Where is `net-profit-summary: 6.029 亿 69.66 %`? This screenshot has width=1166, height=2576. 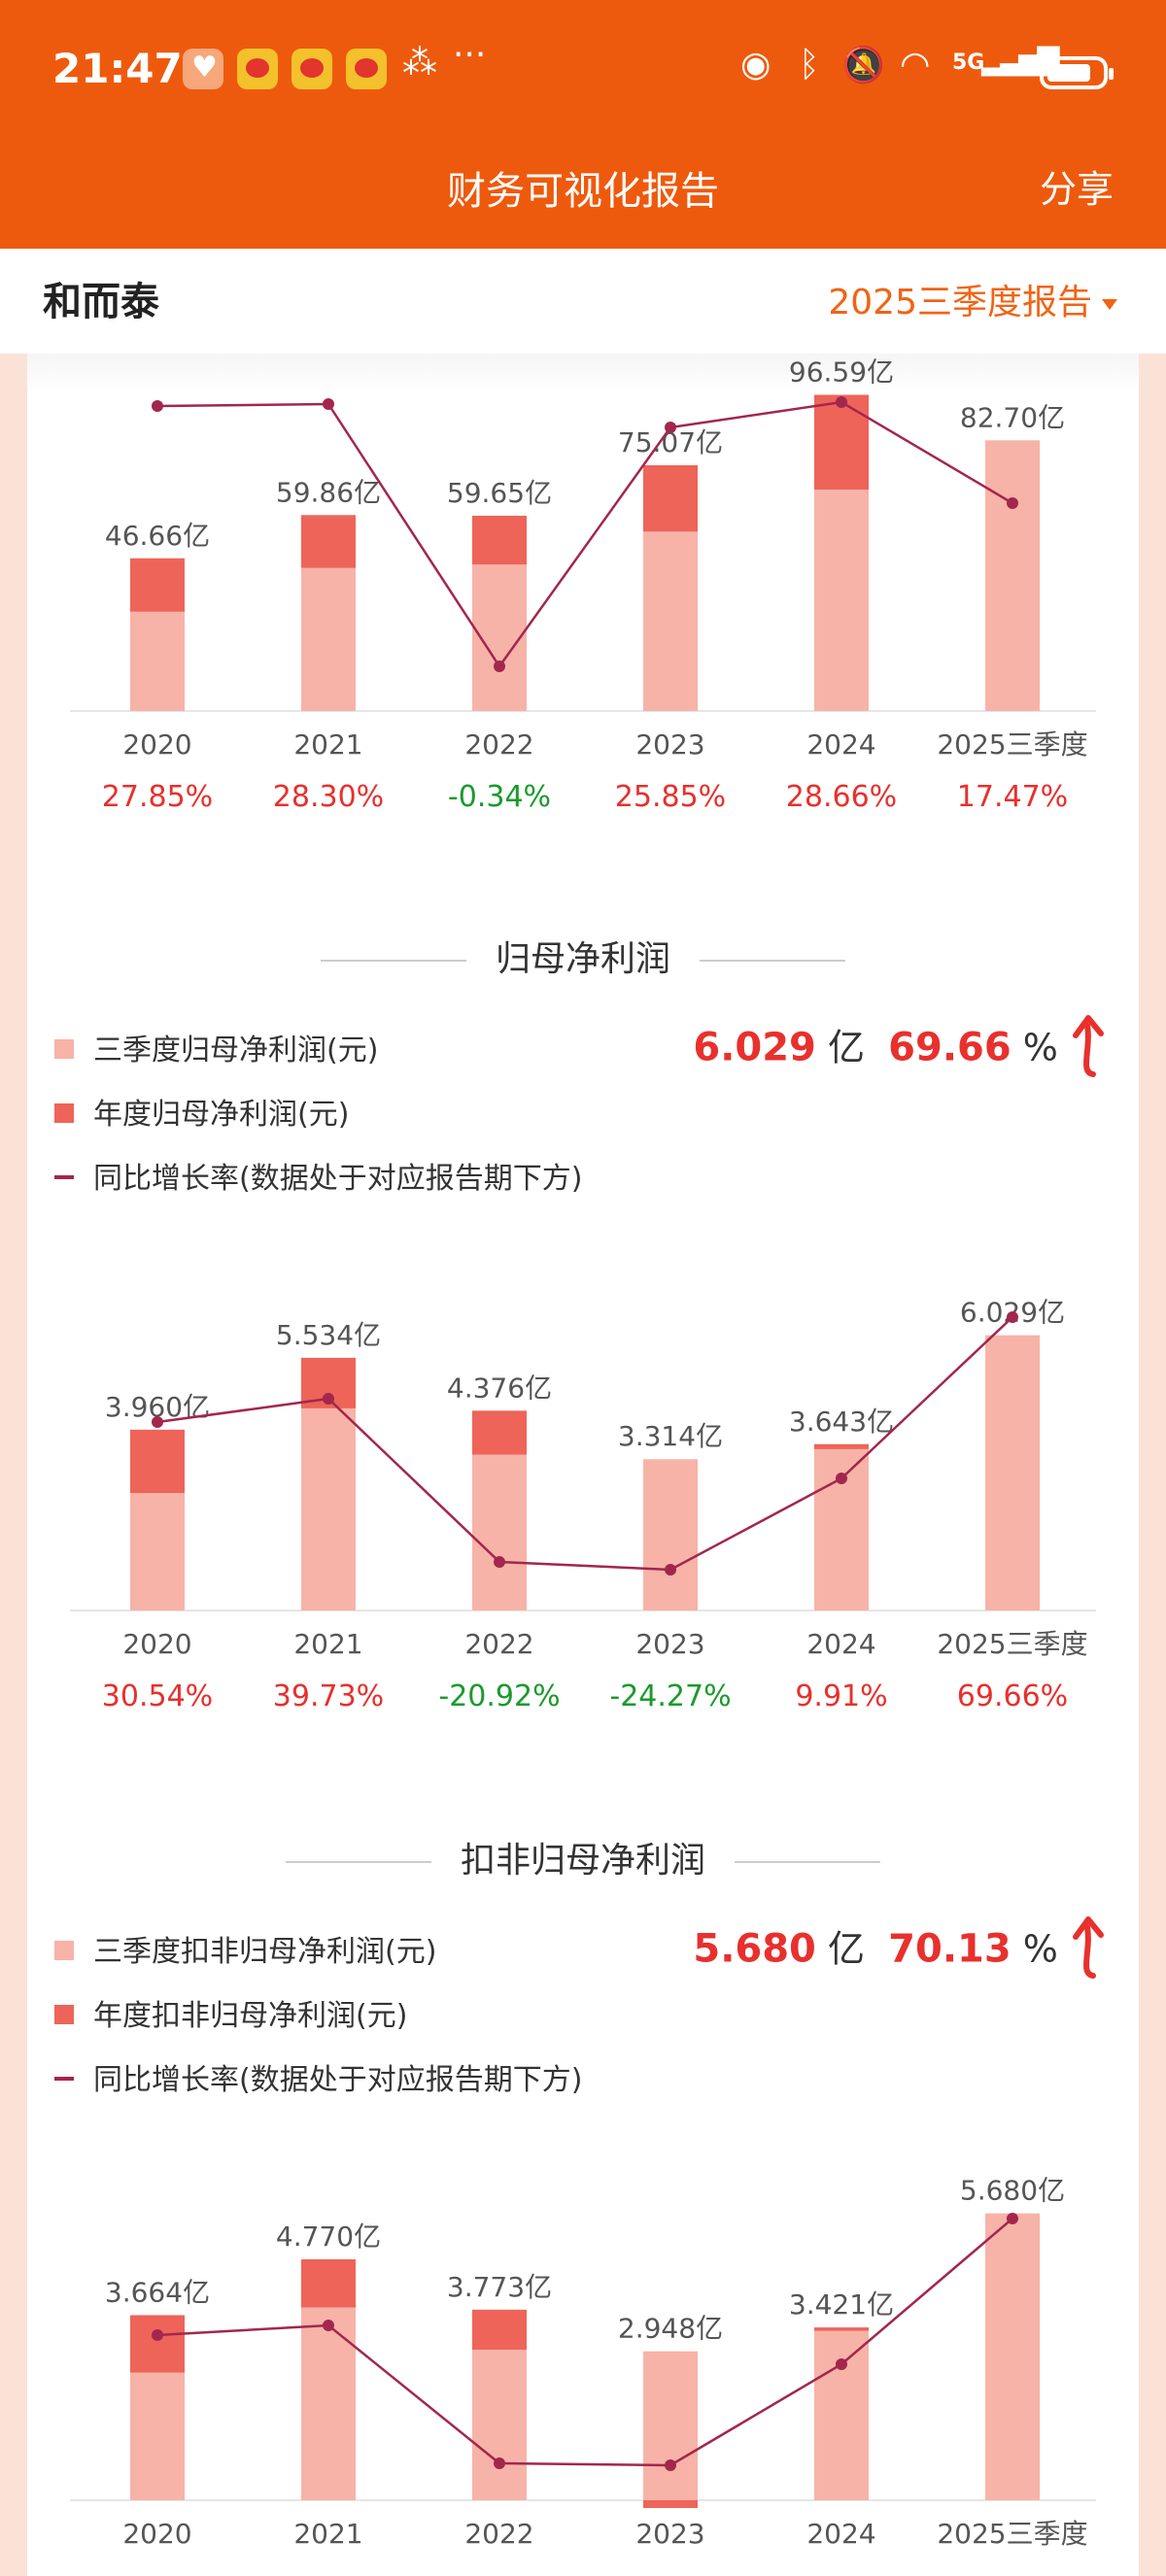 net-profit-summary: 6.029 亿 69.66 % is located at coordinates (903, 1049).